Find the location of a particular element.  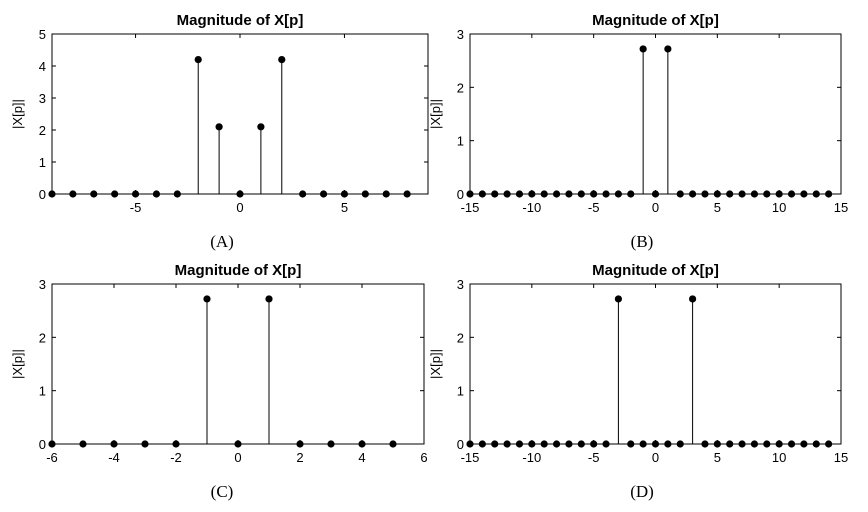

x-tick-label: -2 is located at coordinates (176, 457).